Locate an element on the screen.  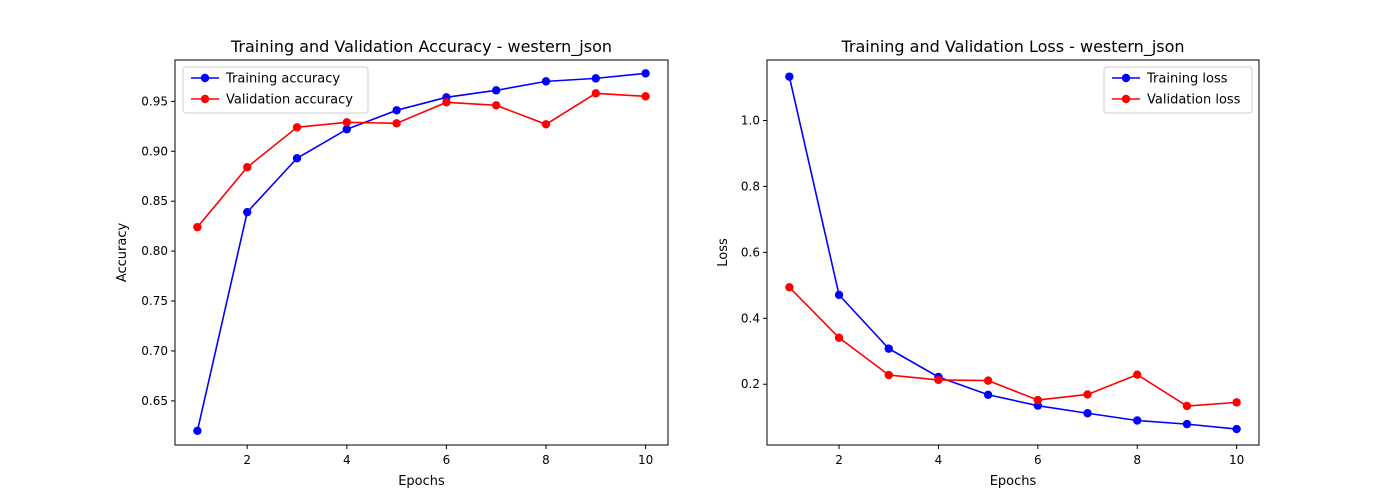
y-tick-label: 0.4 is located at coordinates (750, 318).